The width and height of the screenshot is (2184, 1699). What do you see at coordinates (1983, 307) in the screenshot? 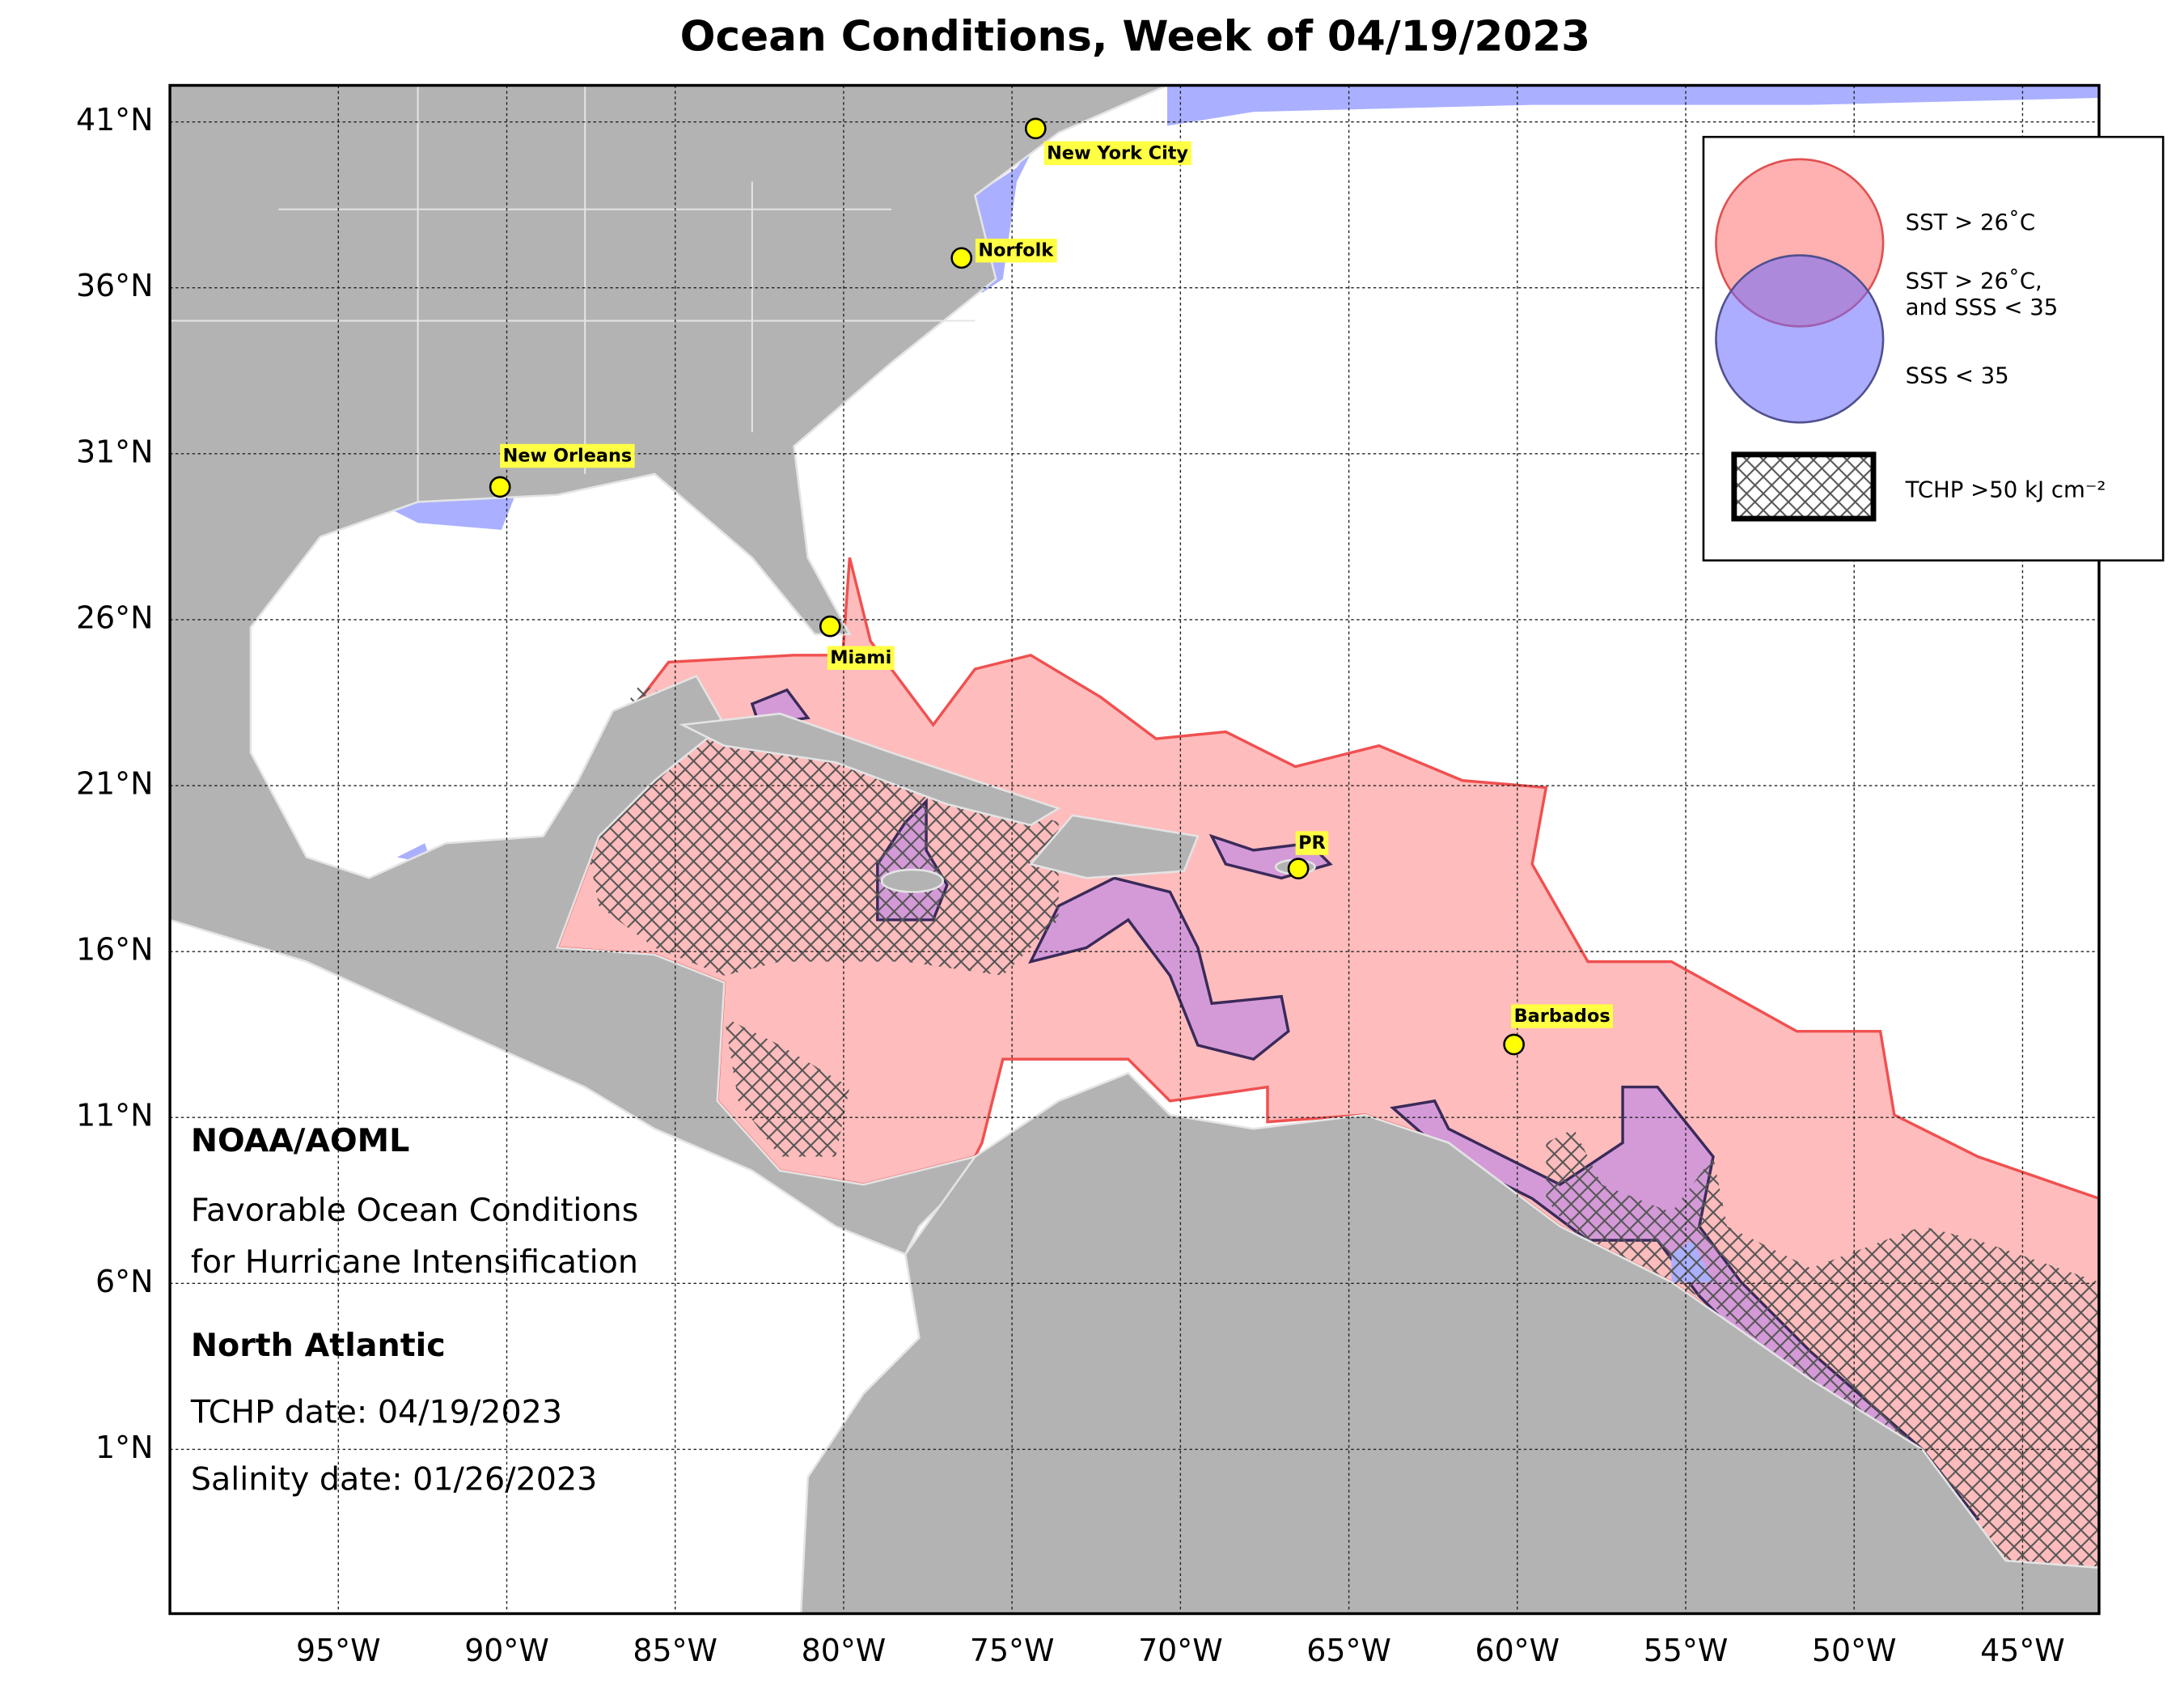
I see `legend-label: and SSS < 35` at bounding box center [1983, 307].